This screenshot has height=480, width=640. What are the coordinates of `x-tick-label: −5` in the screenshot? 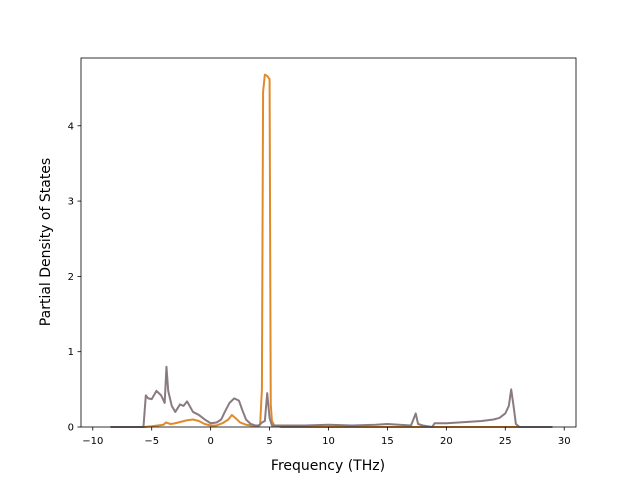 It's located at (151, 441).